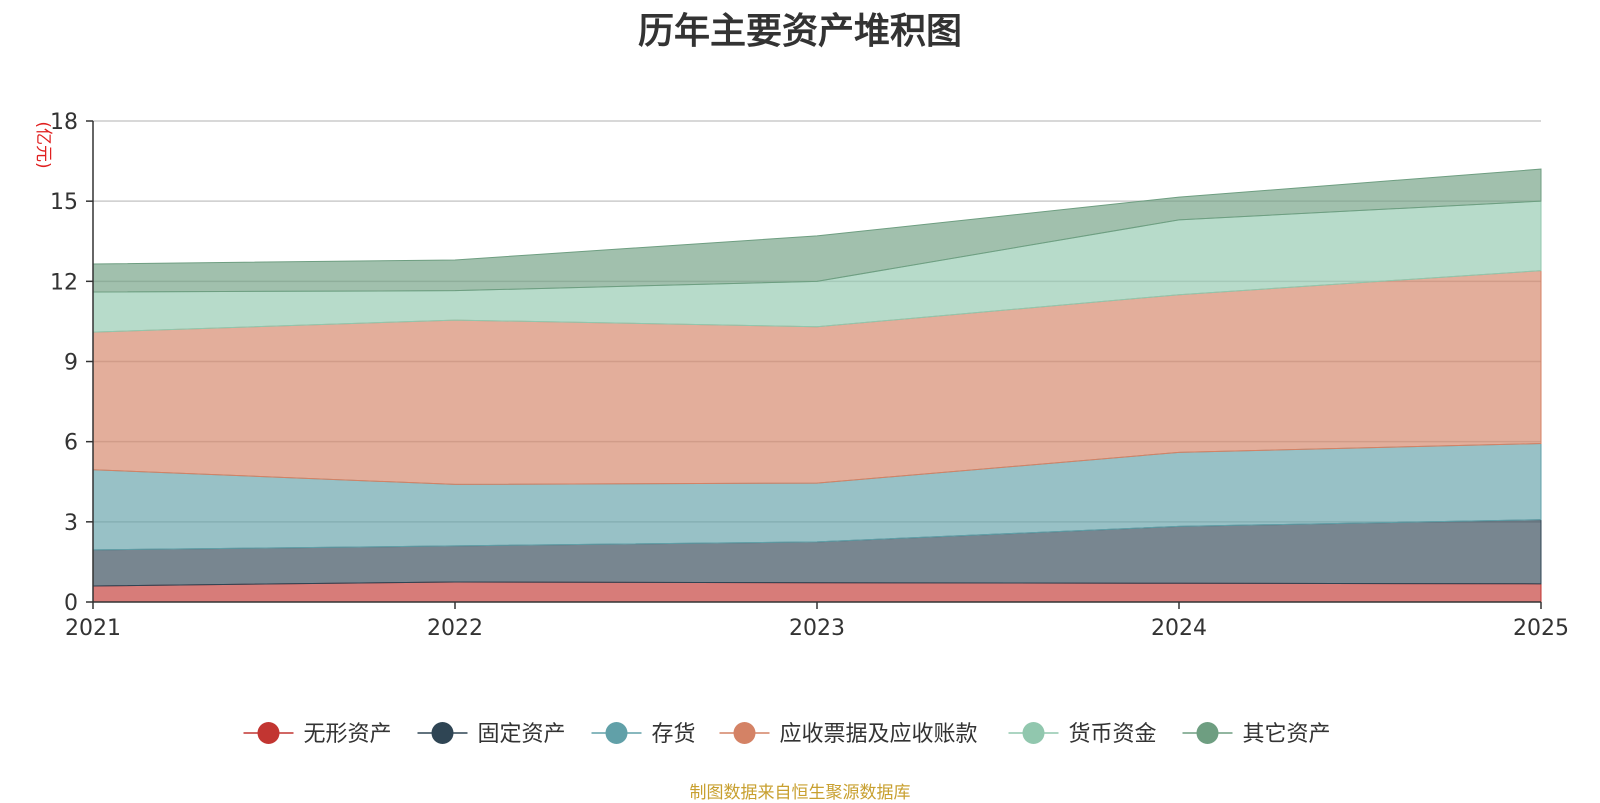 The width and height of the screenshot is (1600, 803). I want to click on y-tick-label-0: 0, so click(71, 603).